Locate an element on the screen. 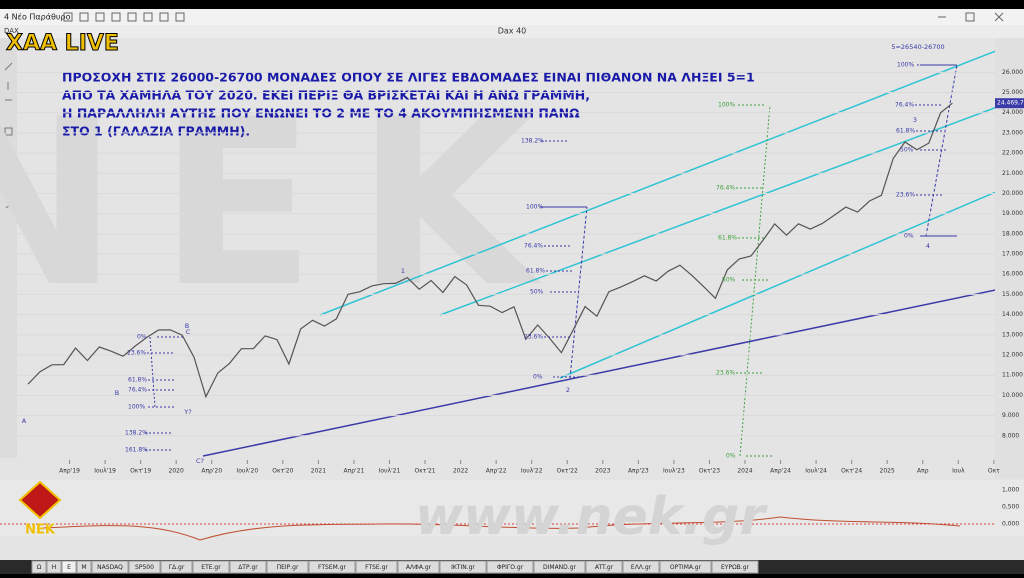 The image size is (1024, 578). chart-header is located at coordinates (512, 31).